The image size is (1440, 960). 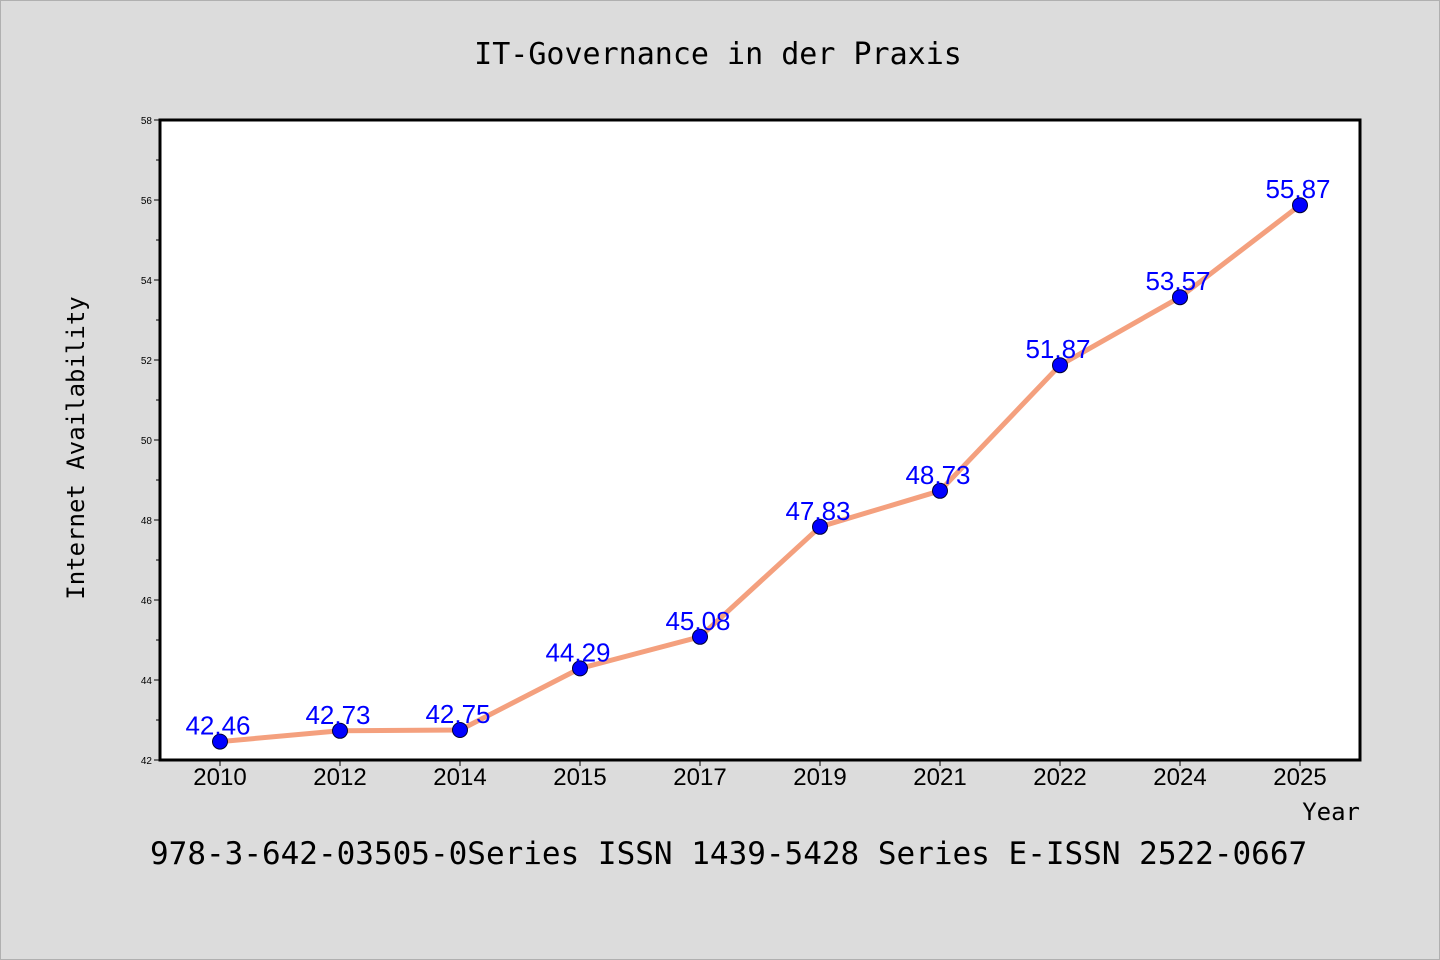 What do you see at coordinates (577, 652) in the screenshot?
I see `data-label: 44.29` at bounding box center [577, 652].